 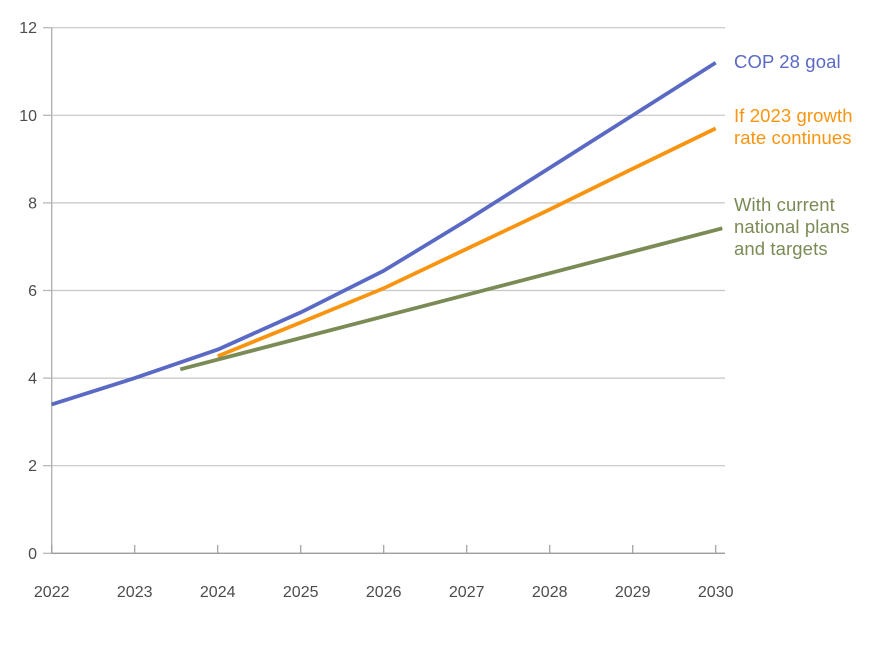 What do you see at coordinates (633, 592) in the screenshot?
I see `x-tick-label: 2029` at bounding box center [633, 592].